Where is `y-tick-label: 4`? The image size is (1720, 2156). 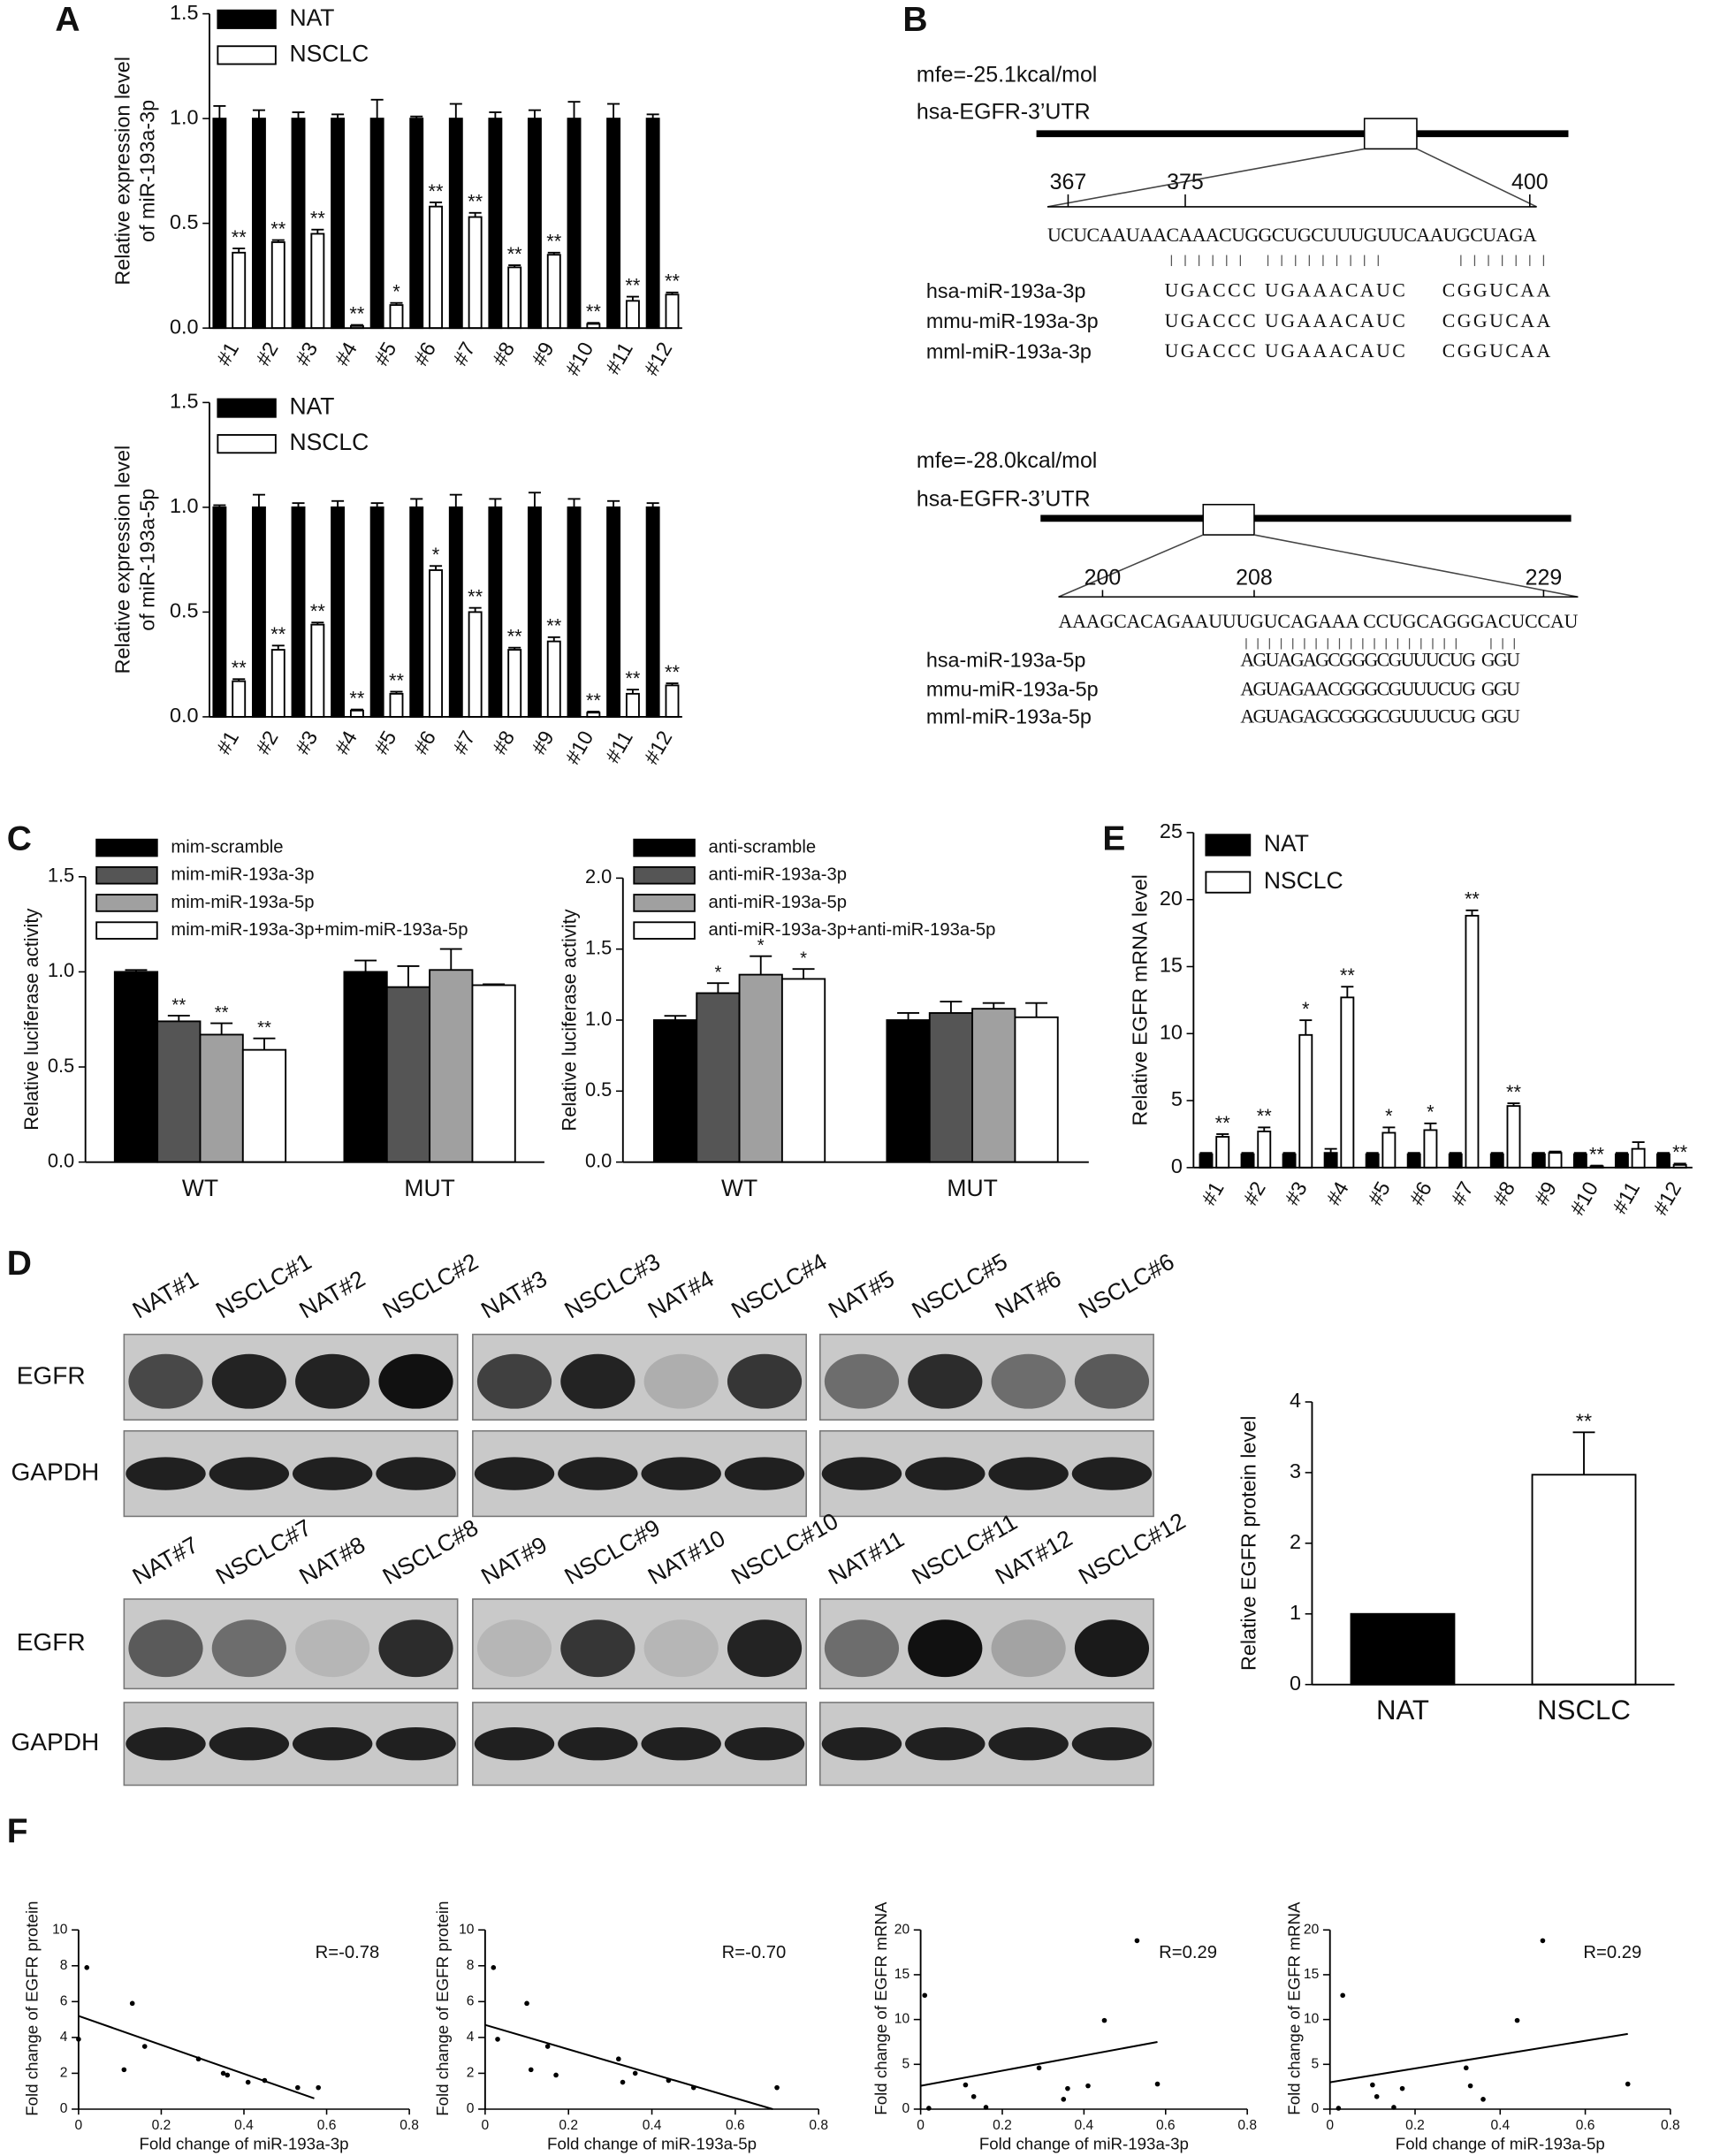
y-tick-label: 4 is located at coordinates (1295, 1400).